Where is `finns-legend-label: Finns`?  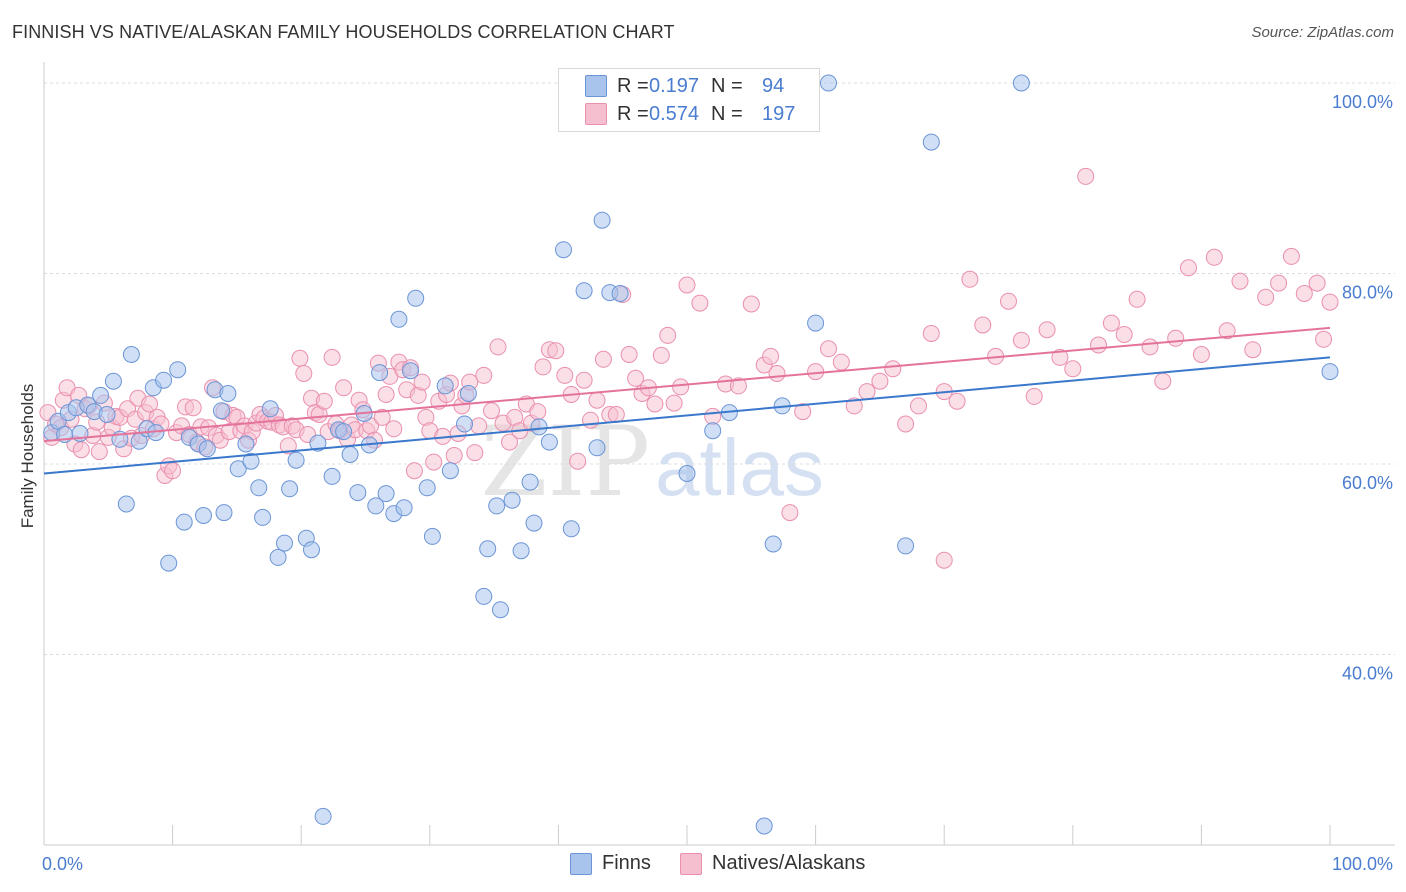 finns-legend-label: Finns is located at coordinates (626, 863).